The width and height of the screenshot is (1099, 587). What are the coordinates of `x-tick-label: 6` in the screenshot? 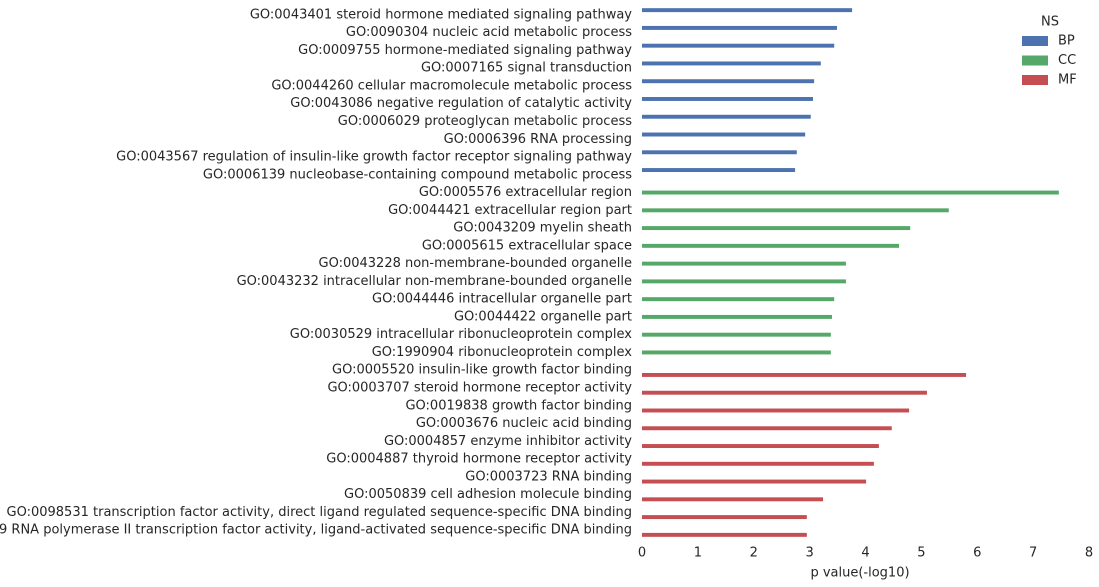 It's located at (977, 553).